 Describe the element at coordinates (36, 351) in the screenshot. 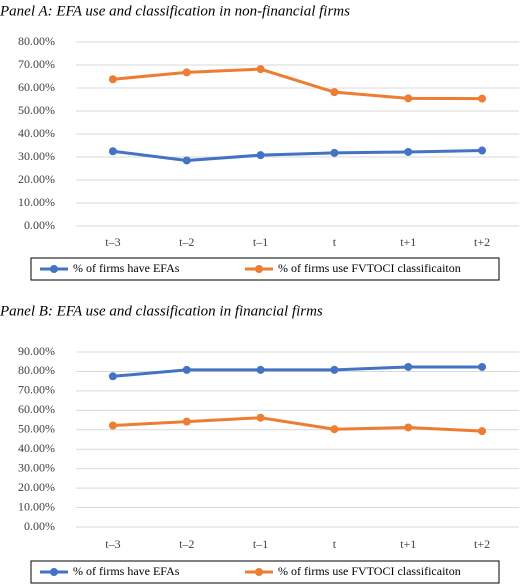

I see `y-tick-label: 90.00%` at that location.